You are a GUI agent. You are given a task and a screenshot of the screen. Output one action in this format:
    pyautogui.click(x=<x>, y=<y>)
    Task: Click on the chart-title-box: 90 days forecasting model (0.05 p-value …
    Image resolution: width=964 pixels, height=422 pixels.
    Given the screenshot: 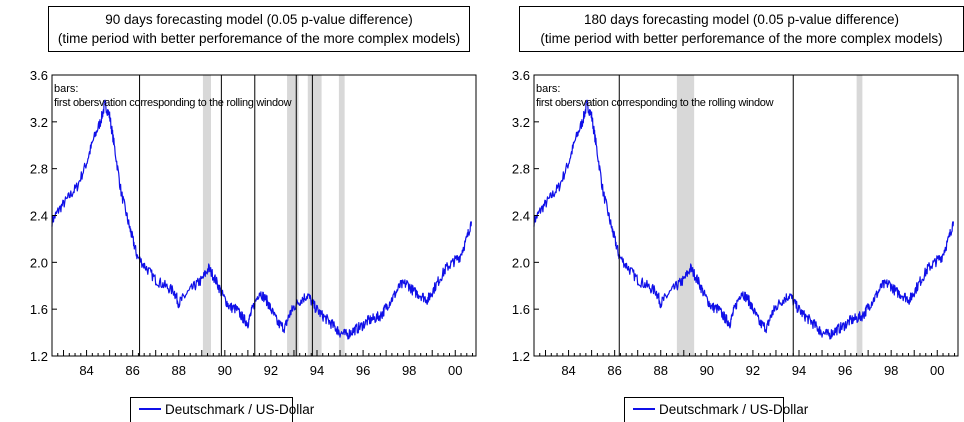 What is the action you would take?
    pyautogui.click(x=259, y=29)
    